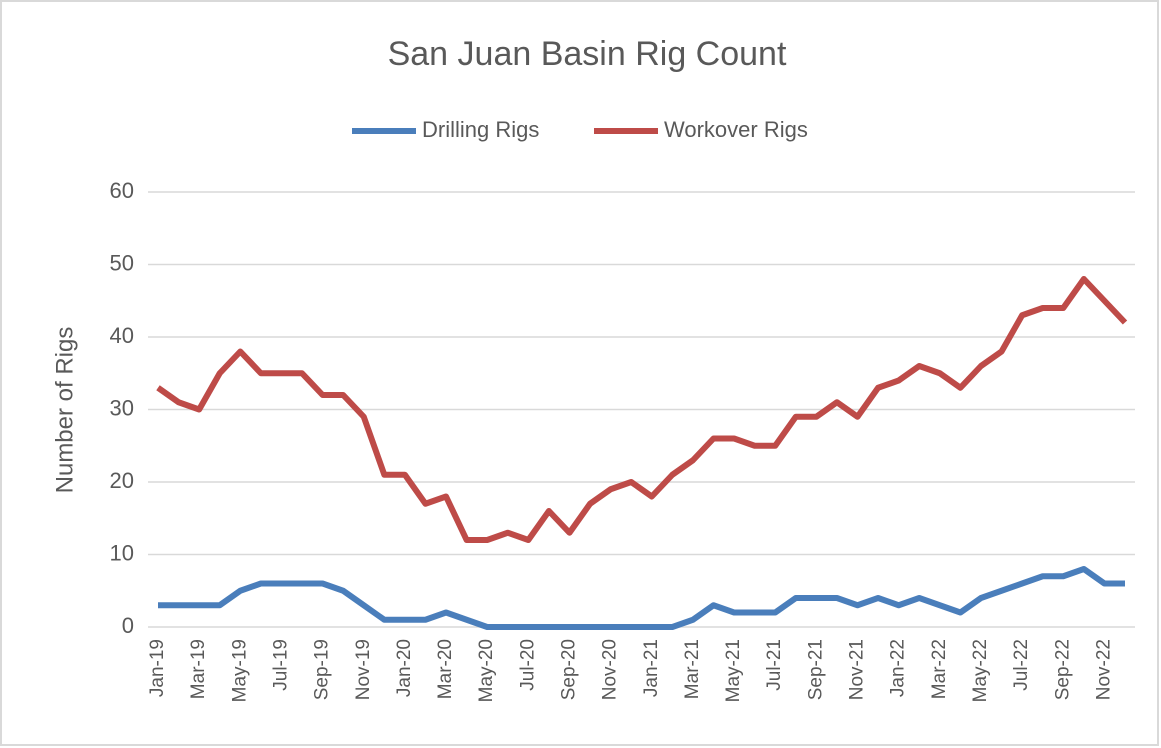  Describe the element at coordinates (527, 665) in the screenshot. I see `x-tick-label: Jul-20` at that location.